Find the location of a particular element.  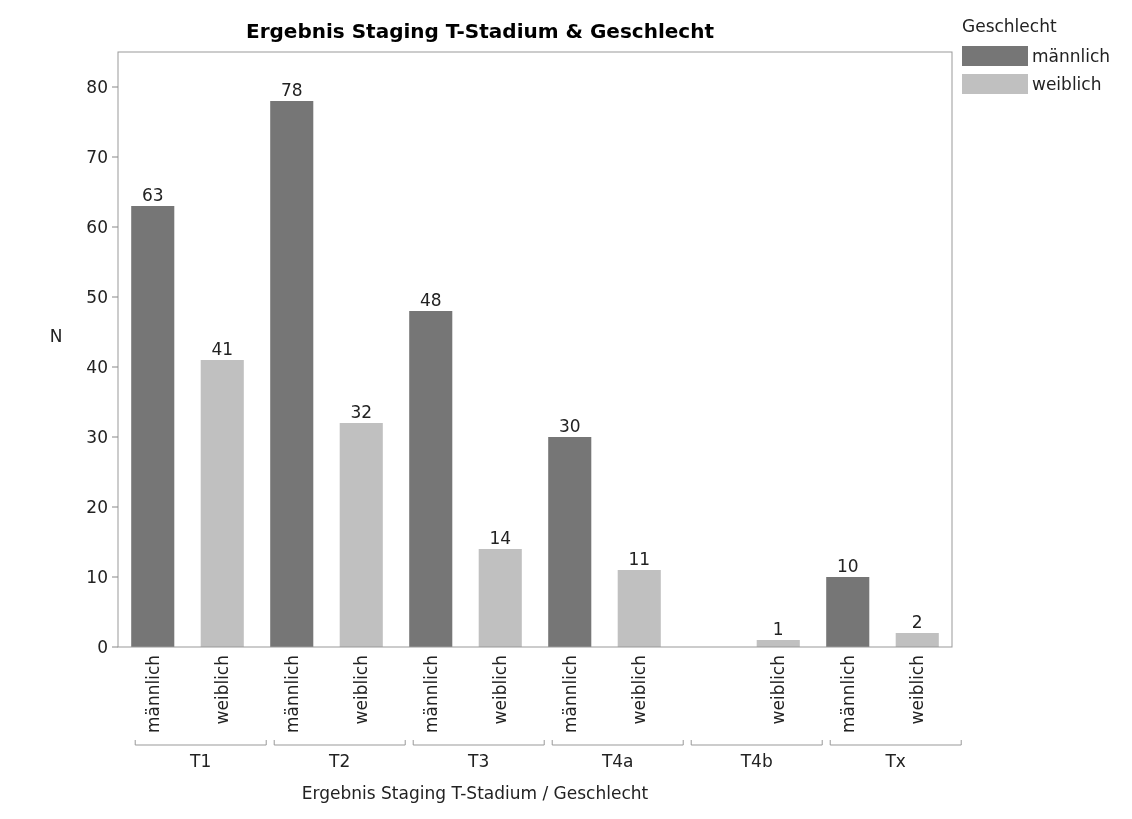

x-tick-label: T4b is located at coordinates (756, 761).